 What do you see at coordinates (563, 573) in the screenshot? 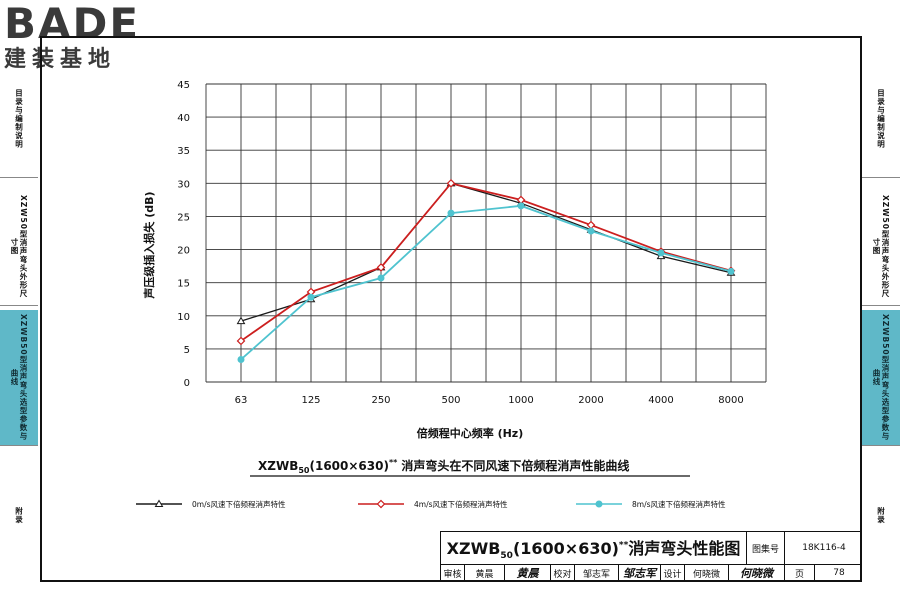
I see `check-label: 校对` at bounding box center [563, 573].